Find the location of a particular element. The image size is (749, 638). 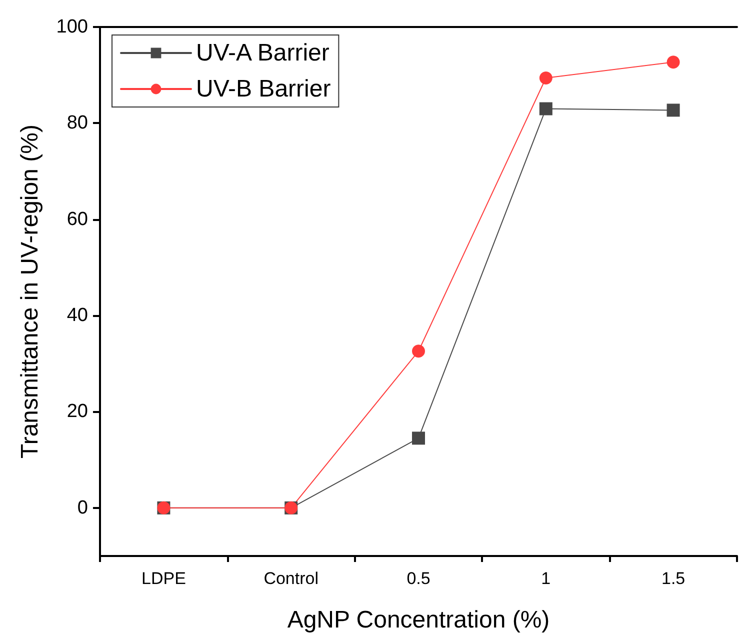

x-tick-label: 1.5 is located at coordinates (673, 578).